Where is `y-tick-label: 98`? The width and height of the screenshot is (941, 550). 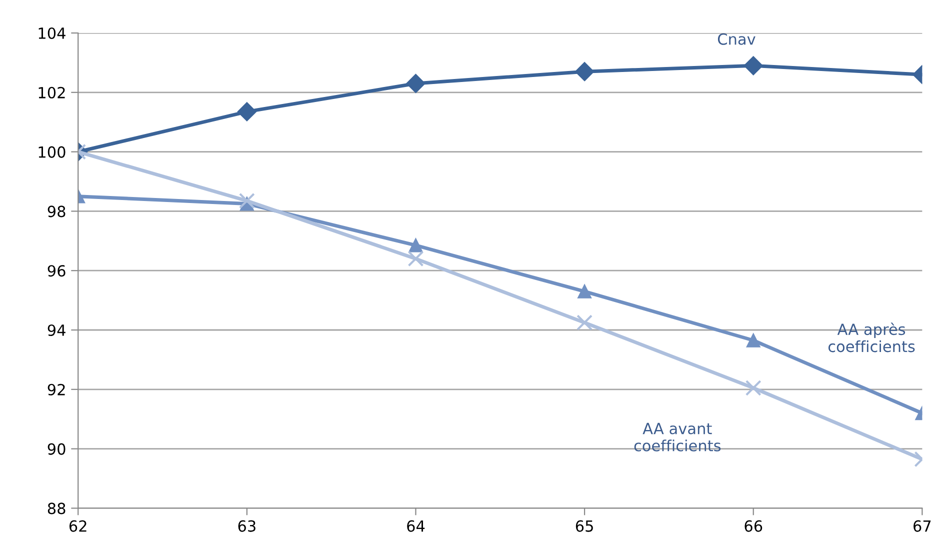
y-tick-label: 98 is located at coordinates (57, 212).